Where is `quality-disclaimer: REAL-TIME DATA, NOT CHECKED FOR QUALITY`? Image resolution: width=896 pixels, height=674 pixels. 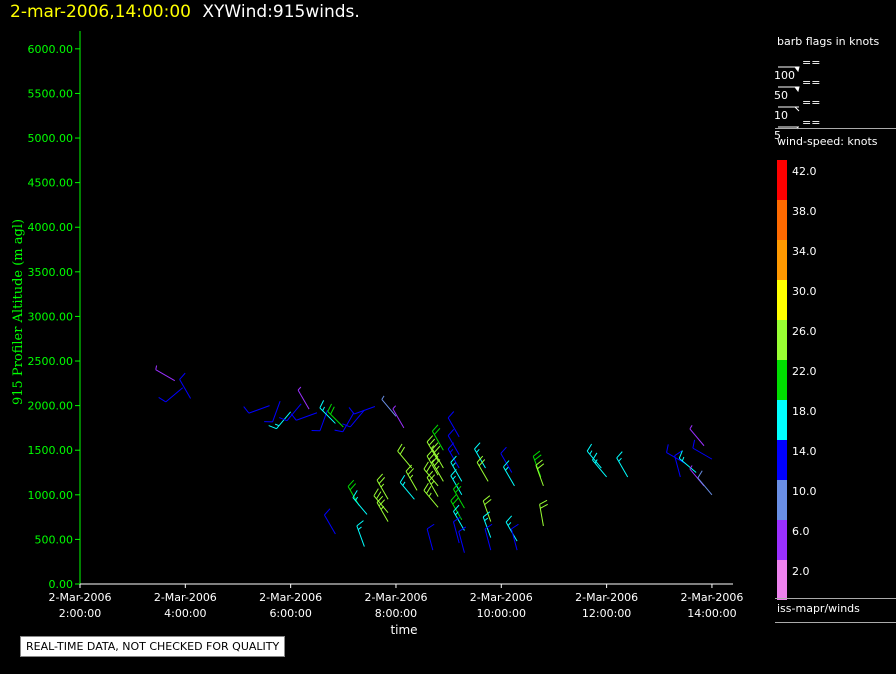 quality-disclaimer: REAL-TIME DATA, NOT CHECKED FOR QUALITY is located at coordinates (153, 646).